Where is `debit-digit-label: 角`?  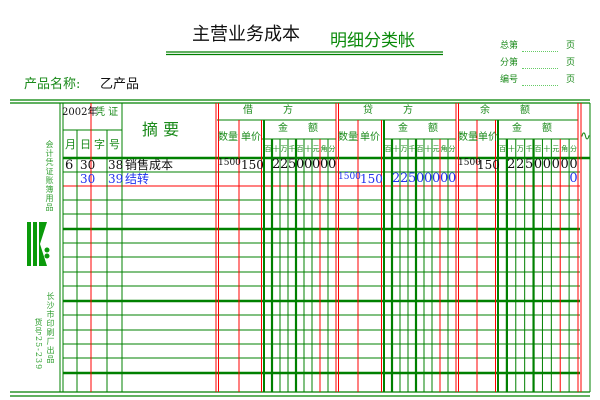
debit-digit-label: 角 is located at coordinates (324, 149).